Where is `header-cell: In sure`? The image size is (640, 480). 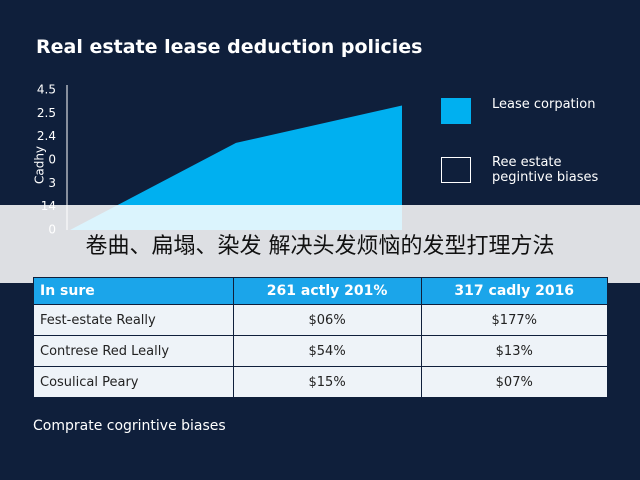
header-cell: In sure is located at coordinates (133, 291).